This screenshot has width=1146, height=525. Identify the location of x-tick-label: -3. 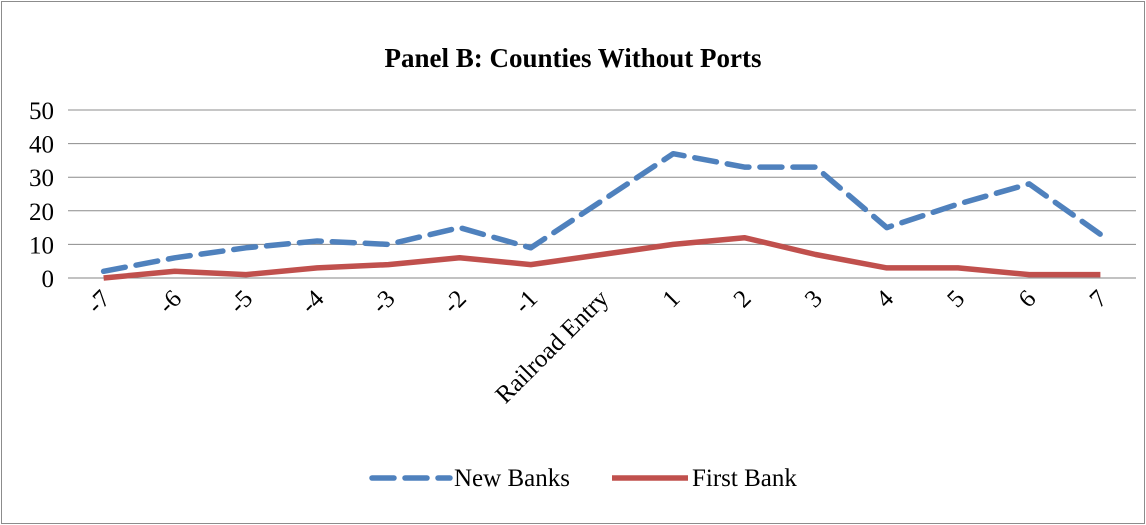
(384, 302).